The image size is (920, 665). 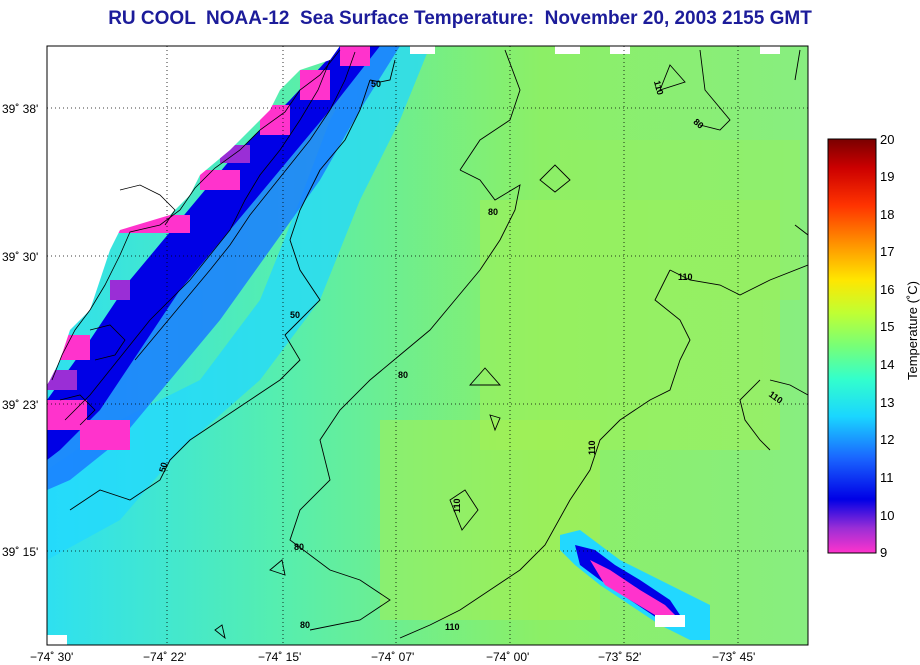 I want to click on lon-label: −73˚ 45', so click(x=734, y=657).